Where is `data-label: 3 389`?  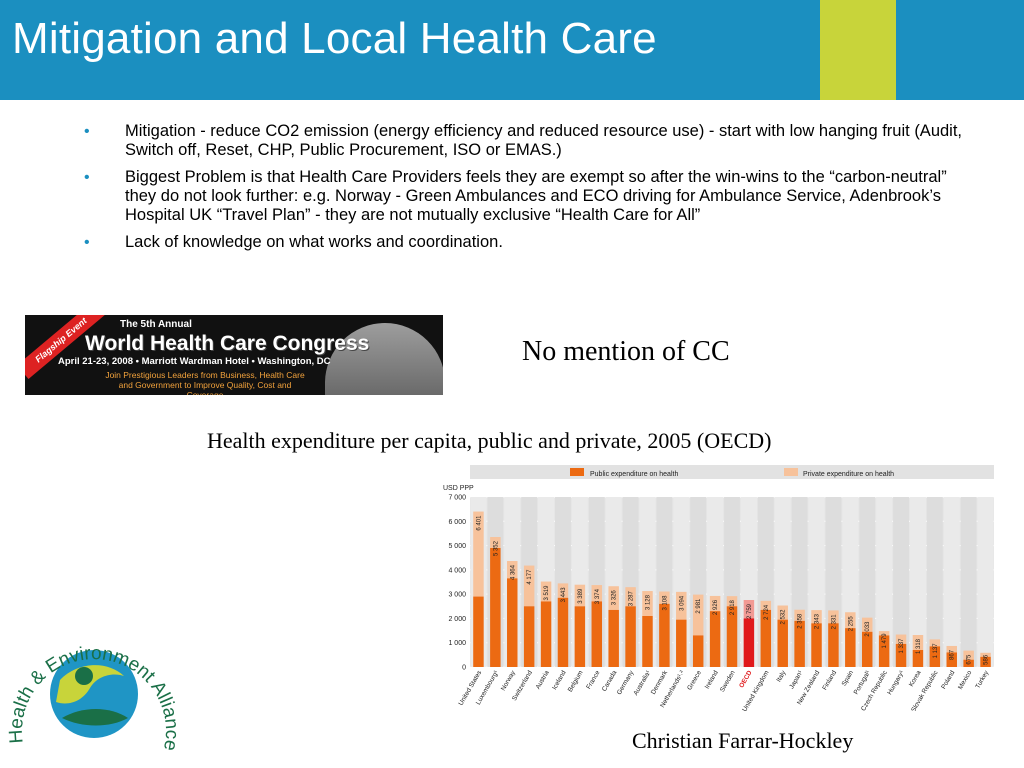
data-label: 3 389 is located at coordinates (581, 596).